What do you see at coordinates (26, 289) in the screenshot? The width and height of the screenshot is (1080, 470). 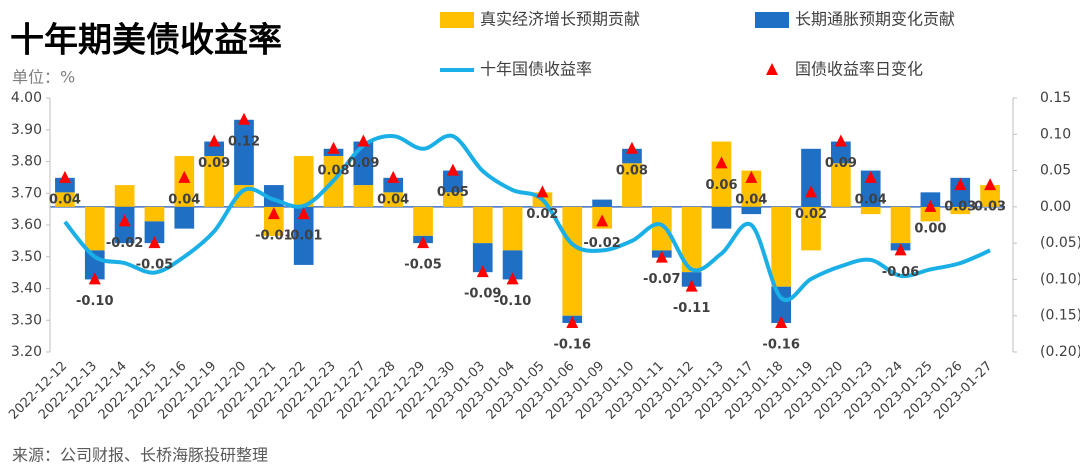 I see `y-tick-label: 3.40` at bounding box center [26, 289].